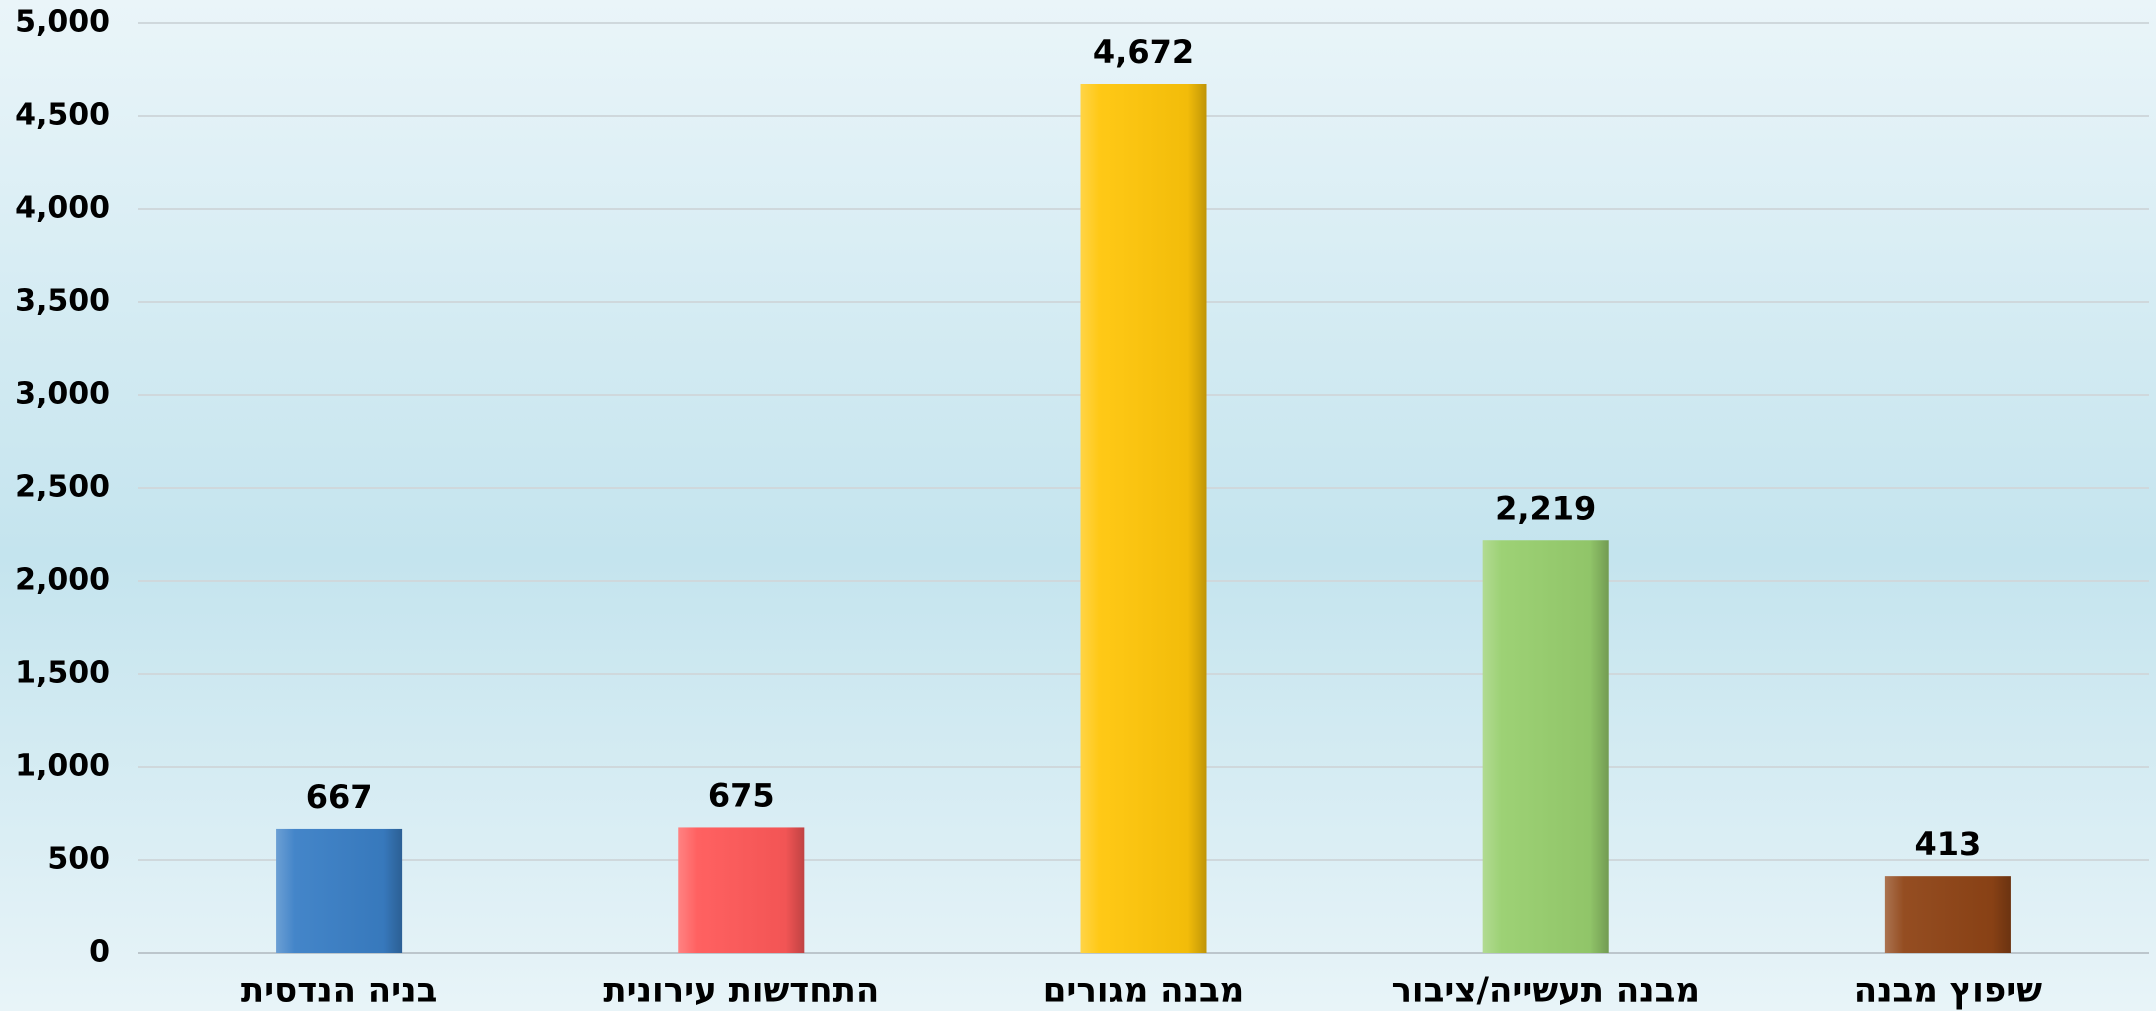  What do you see at coordinates (62, 22) in the screenshot?
I see `y-tick-label: 5,000` at bounding box center [62, 22].